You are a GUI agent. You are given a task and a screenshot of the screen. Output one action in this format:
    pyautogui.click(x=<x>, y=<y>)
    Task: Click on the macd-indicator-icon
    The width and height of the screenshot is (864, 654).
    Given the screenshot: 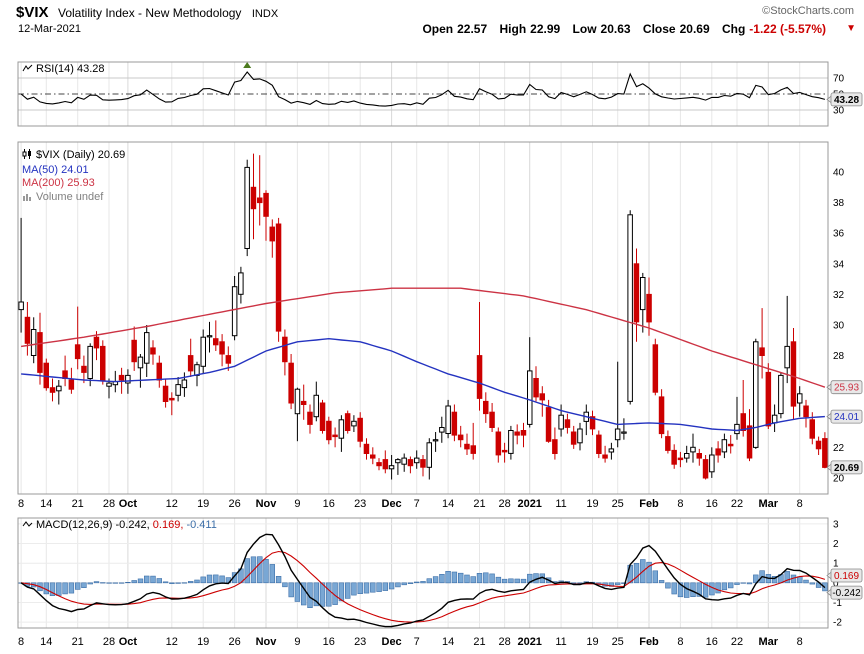 What is the action you would take?
    pyautogui.click(x=27, y=526)
    